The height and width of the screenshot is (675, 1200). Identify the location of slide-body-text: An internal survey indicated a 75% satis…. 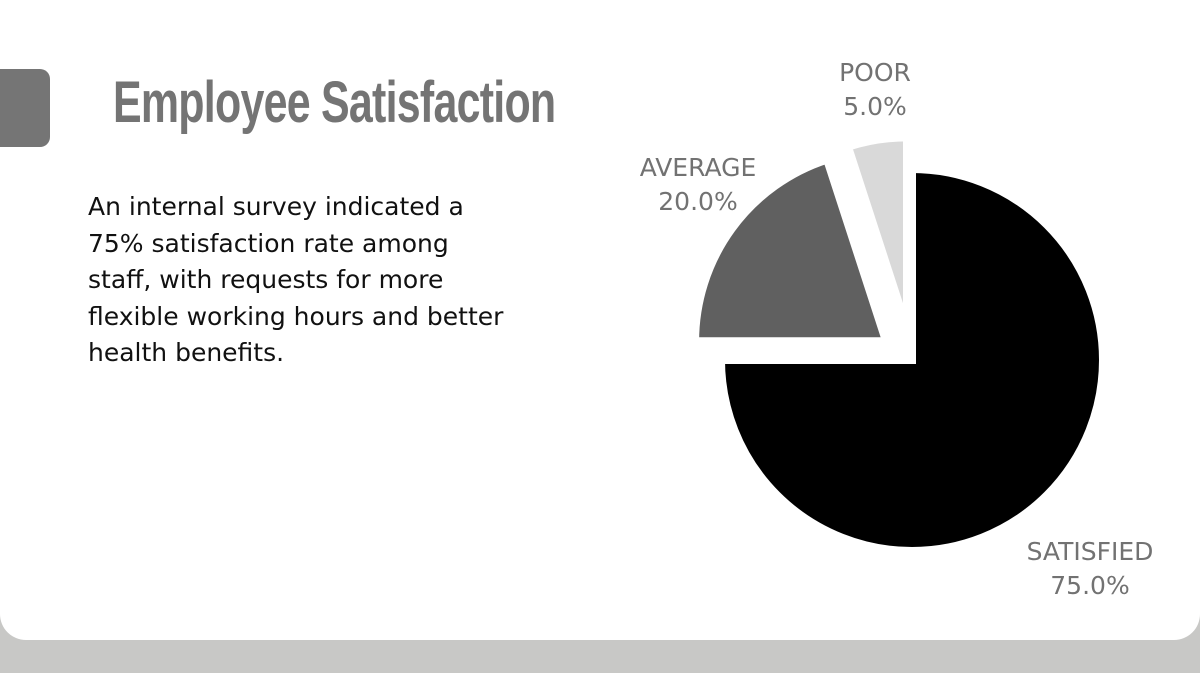
(296, 279).